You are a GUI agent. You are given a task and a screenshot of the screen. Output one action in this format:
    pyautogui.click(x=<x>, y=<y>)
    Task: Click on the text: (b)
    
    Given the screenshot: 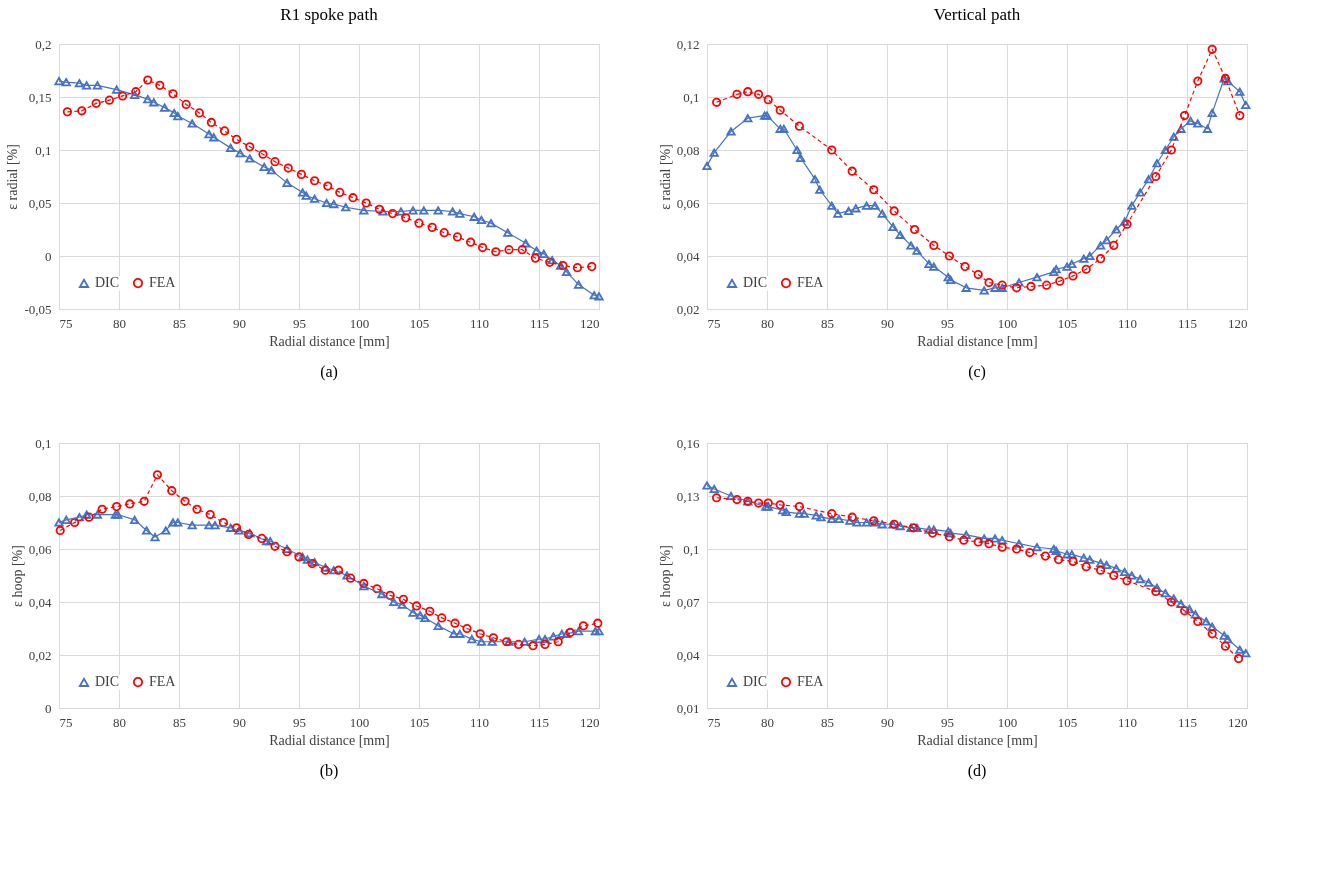 What is the action you would take?
    pyautogui.click(x=329, y=771)
    